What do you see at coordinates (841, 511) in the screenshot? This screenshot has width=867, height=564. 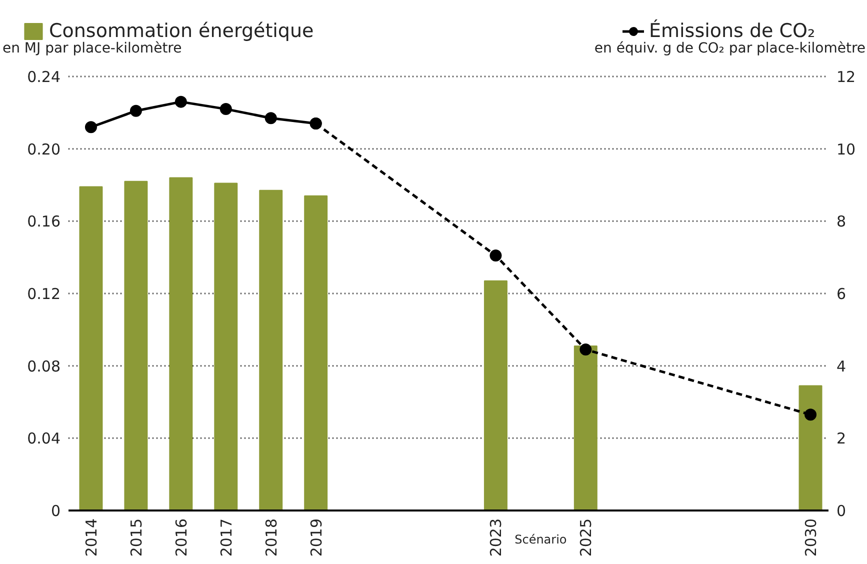 I see `y2-tick-label: 0` at bounding box center [841, 511].